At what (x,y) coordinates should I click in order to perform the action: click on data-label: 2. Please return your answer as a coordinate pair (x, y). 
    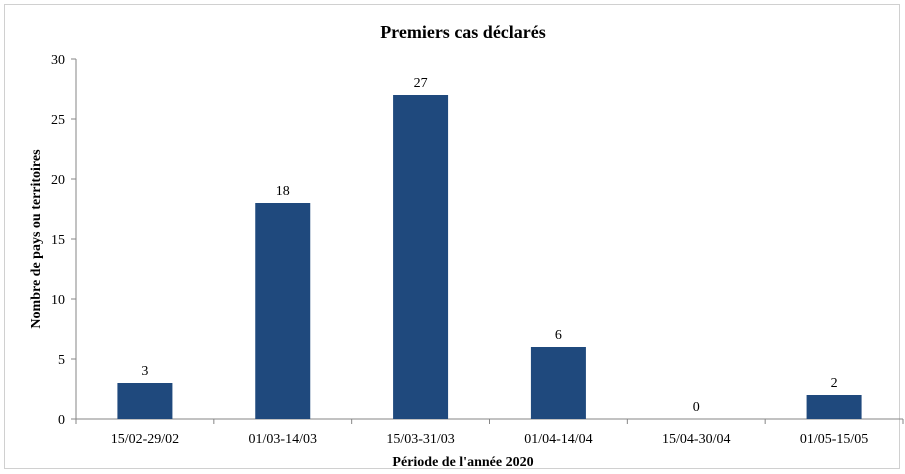
    Looking at the image, I should click on (834, 383).